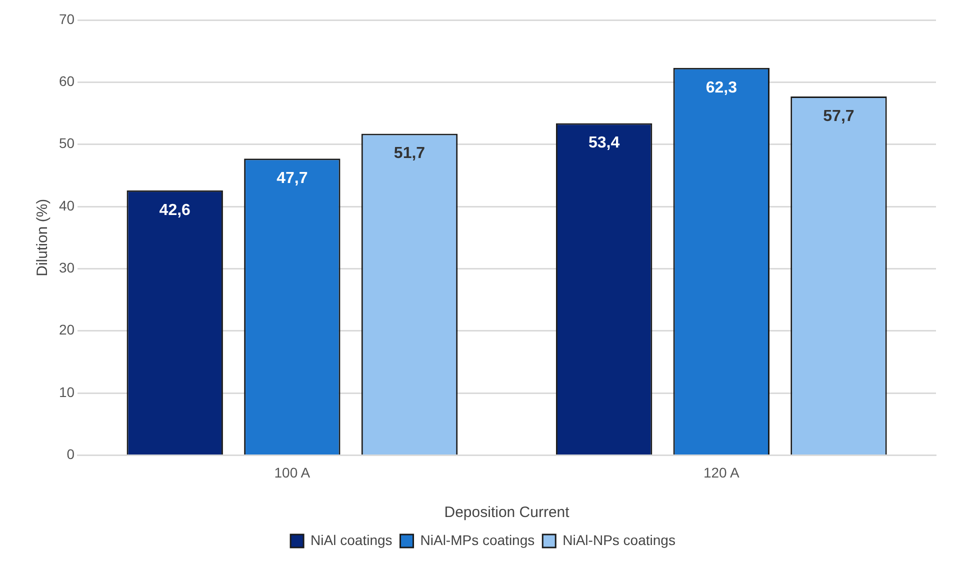  What do you see at coordinates (619, 540) in the screenshot?
I see `legend-label: NiAl-NPs coatings` at bounding box center [619, 540].